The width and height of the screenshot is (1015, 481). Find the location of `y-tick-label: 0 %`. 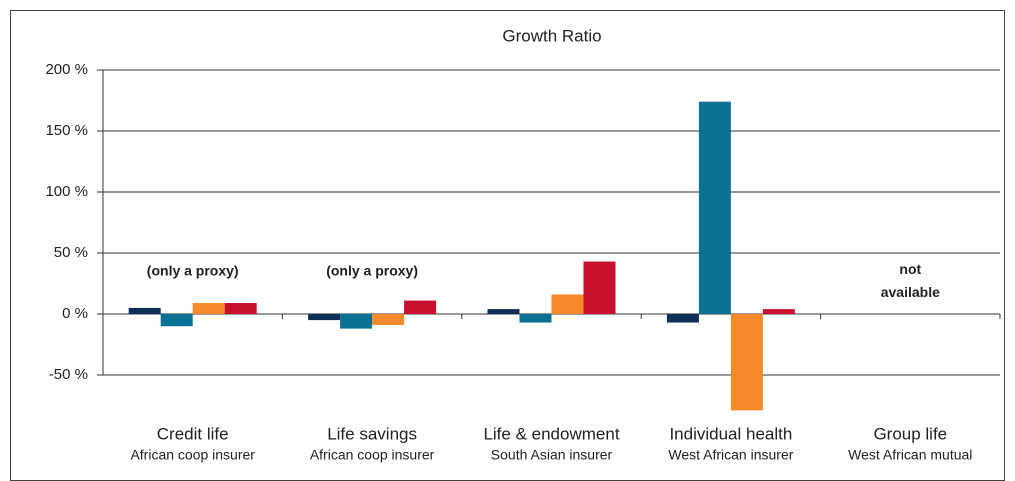

y-tick-label: 0 % is located at coordinates (75, 313).